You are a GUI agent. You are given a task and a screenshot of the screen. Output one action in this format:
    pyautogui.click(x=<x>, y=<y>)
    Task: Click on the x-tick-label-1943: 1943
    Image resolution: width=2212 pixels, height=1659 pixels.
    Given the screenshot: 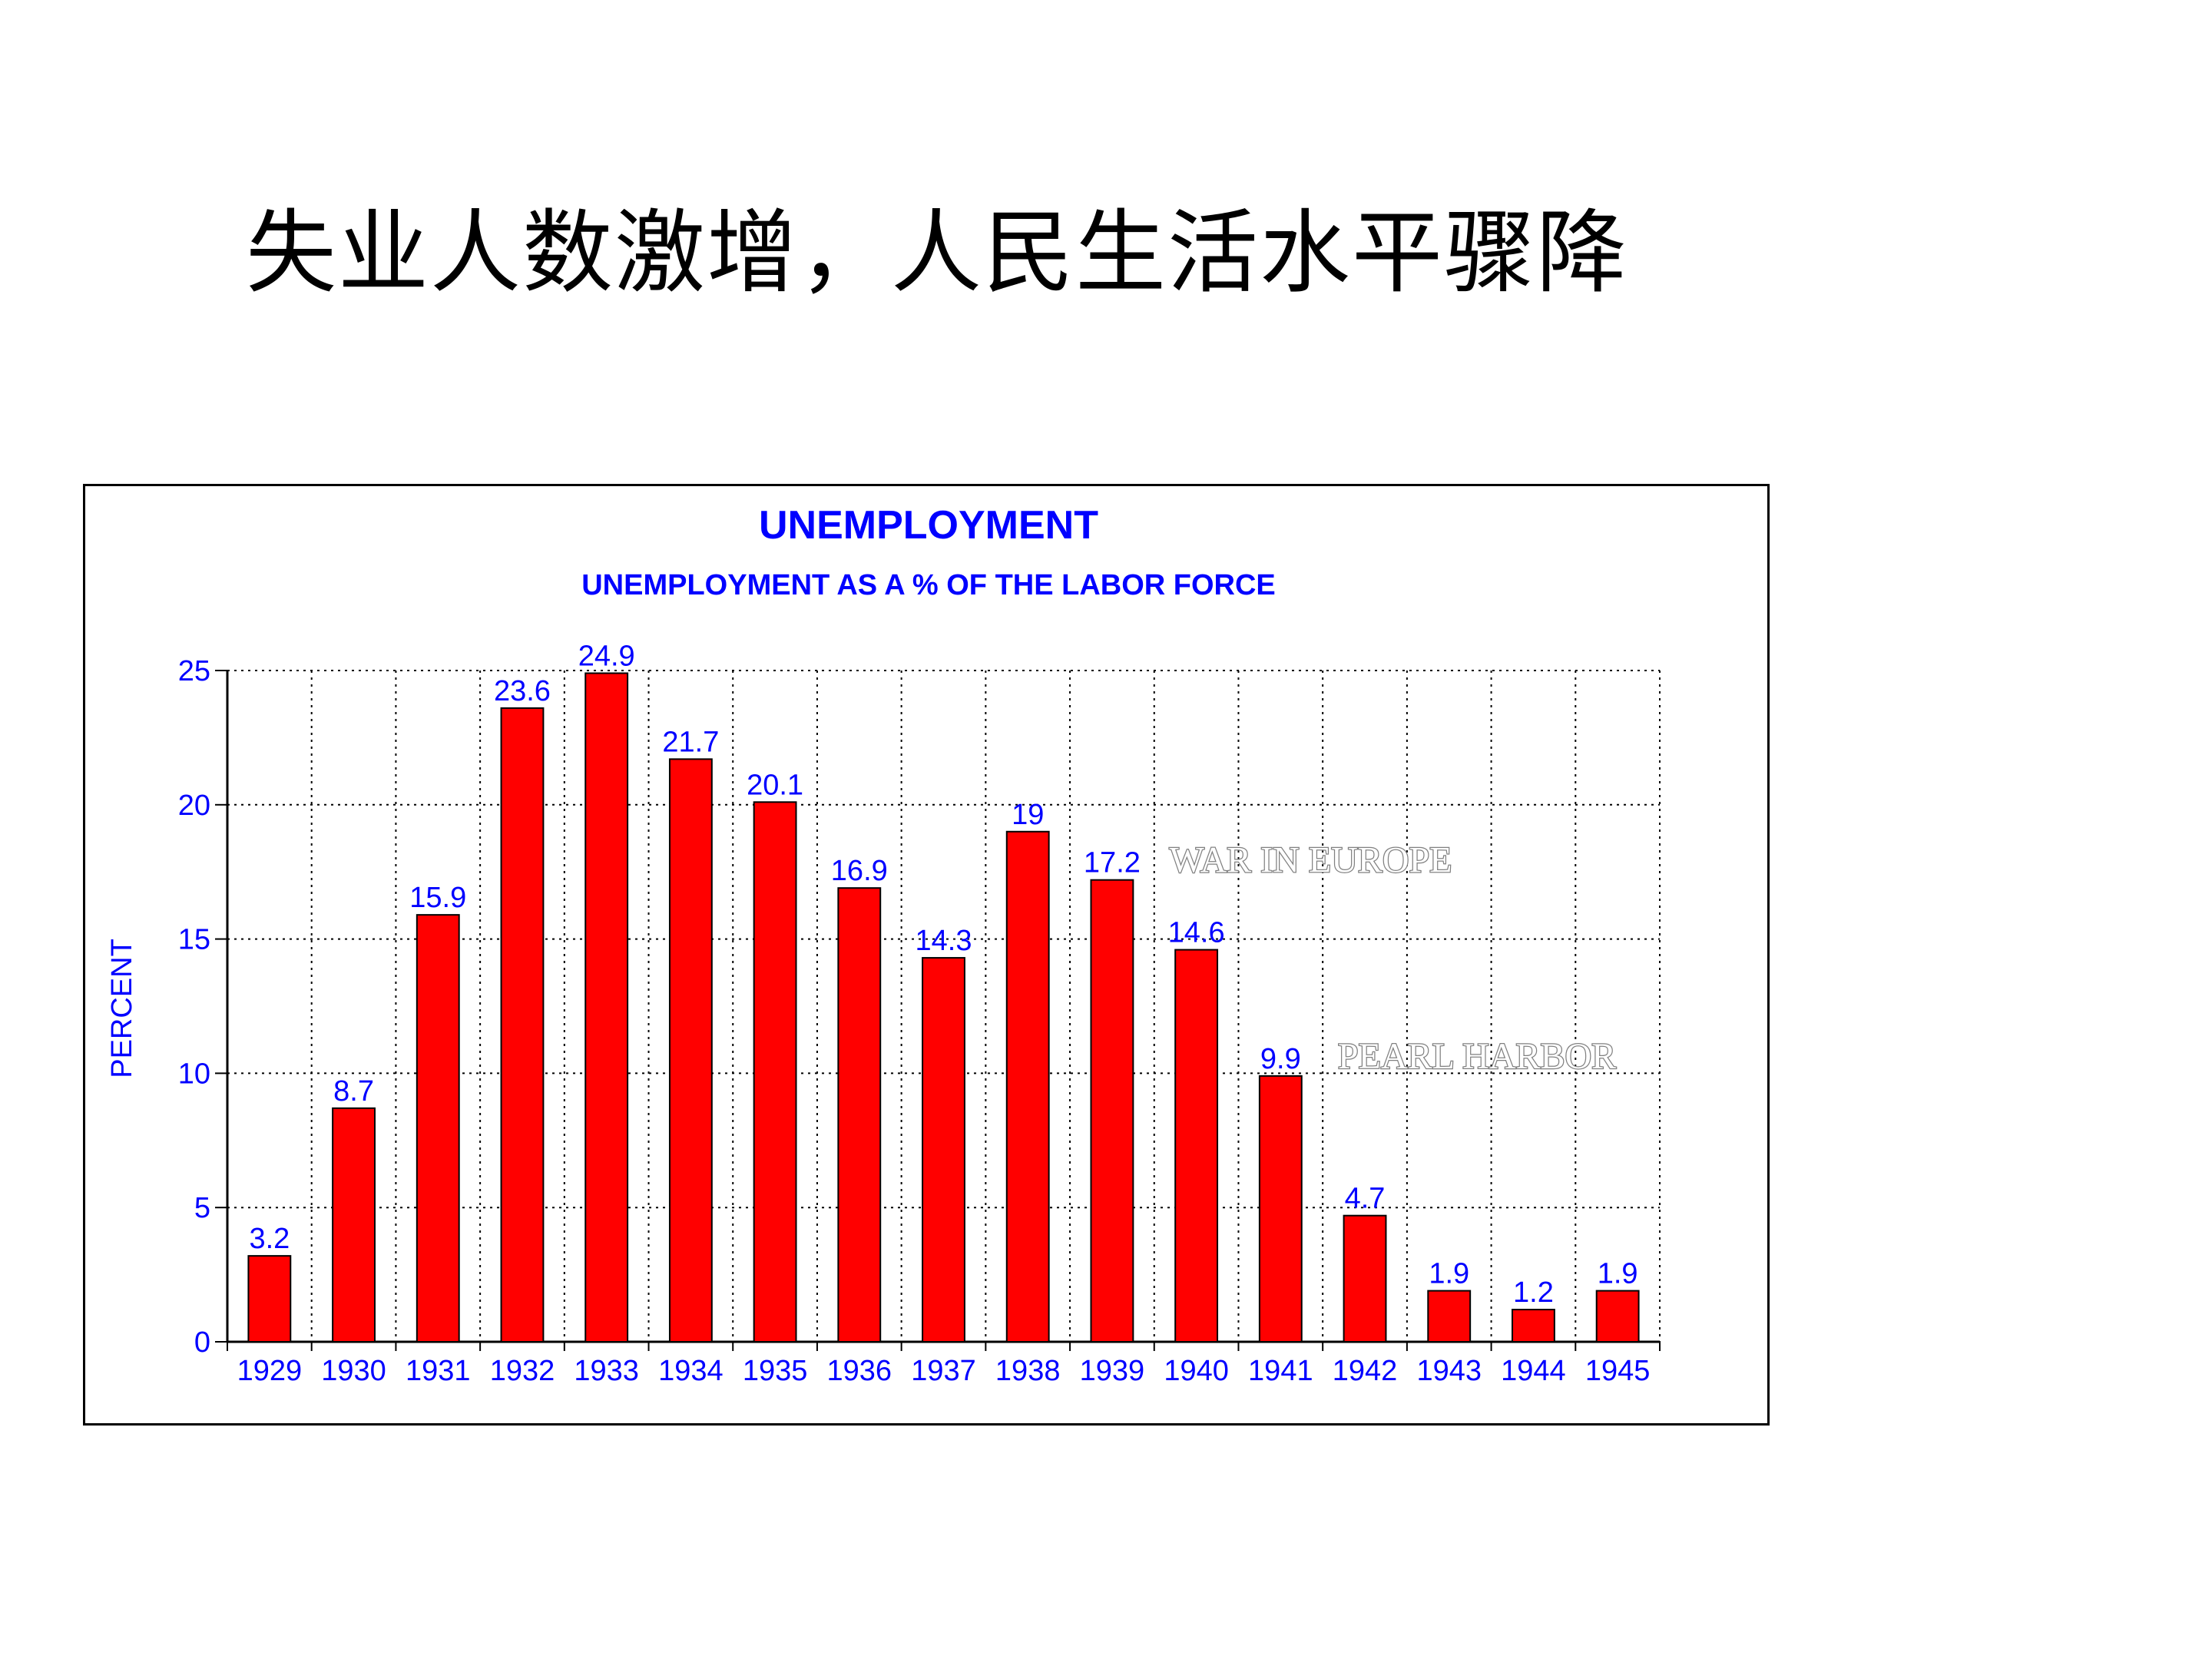 What is the action you would take?
    pyautogui.click(x=1449, y=1371)
    